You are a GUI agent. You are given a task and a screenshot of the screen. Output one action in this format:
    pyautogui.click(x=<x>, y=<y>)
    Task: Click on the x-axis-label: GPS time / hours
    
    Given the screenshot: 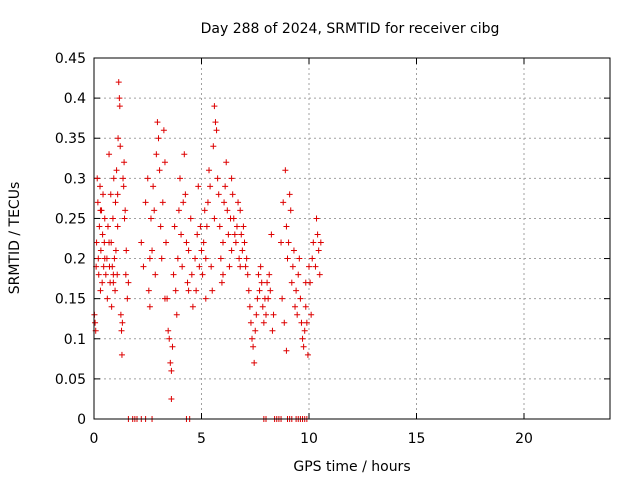 What is the action you would take?
    pyautogui.click(x=351, y=467)
    